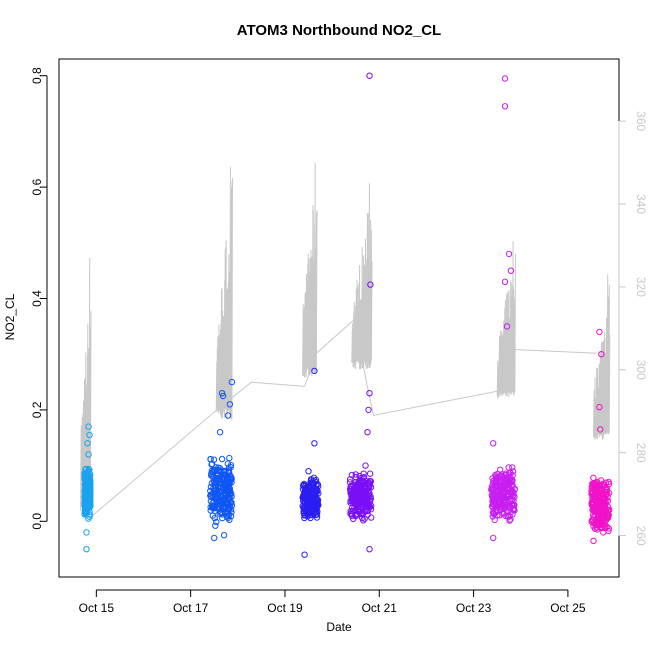 The image size is (650, 650). What do you see at coordinates (641, 370) in the screenshot?
I see `y2-tick-label: 300` at bounding box center [641, 370].